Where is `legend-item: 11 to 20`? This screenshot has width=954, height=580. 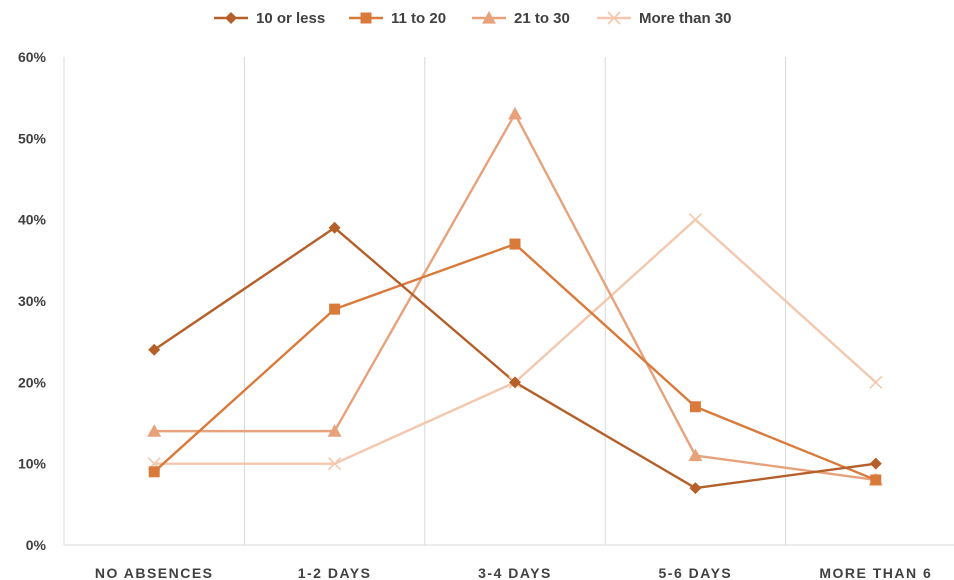
legend-item: 11 to 20 is located at coordinates (397, 18).